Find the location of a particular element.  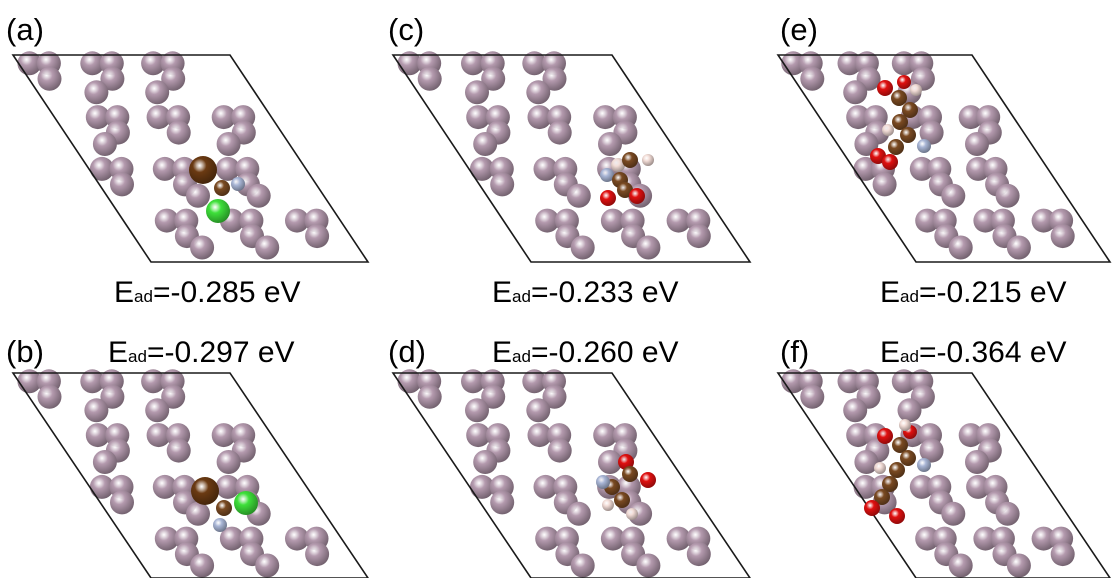

energy-label-a: Ead=-0.285 eV is located at coordinates (207, 292).